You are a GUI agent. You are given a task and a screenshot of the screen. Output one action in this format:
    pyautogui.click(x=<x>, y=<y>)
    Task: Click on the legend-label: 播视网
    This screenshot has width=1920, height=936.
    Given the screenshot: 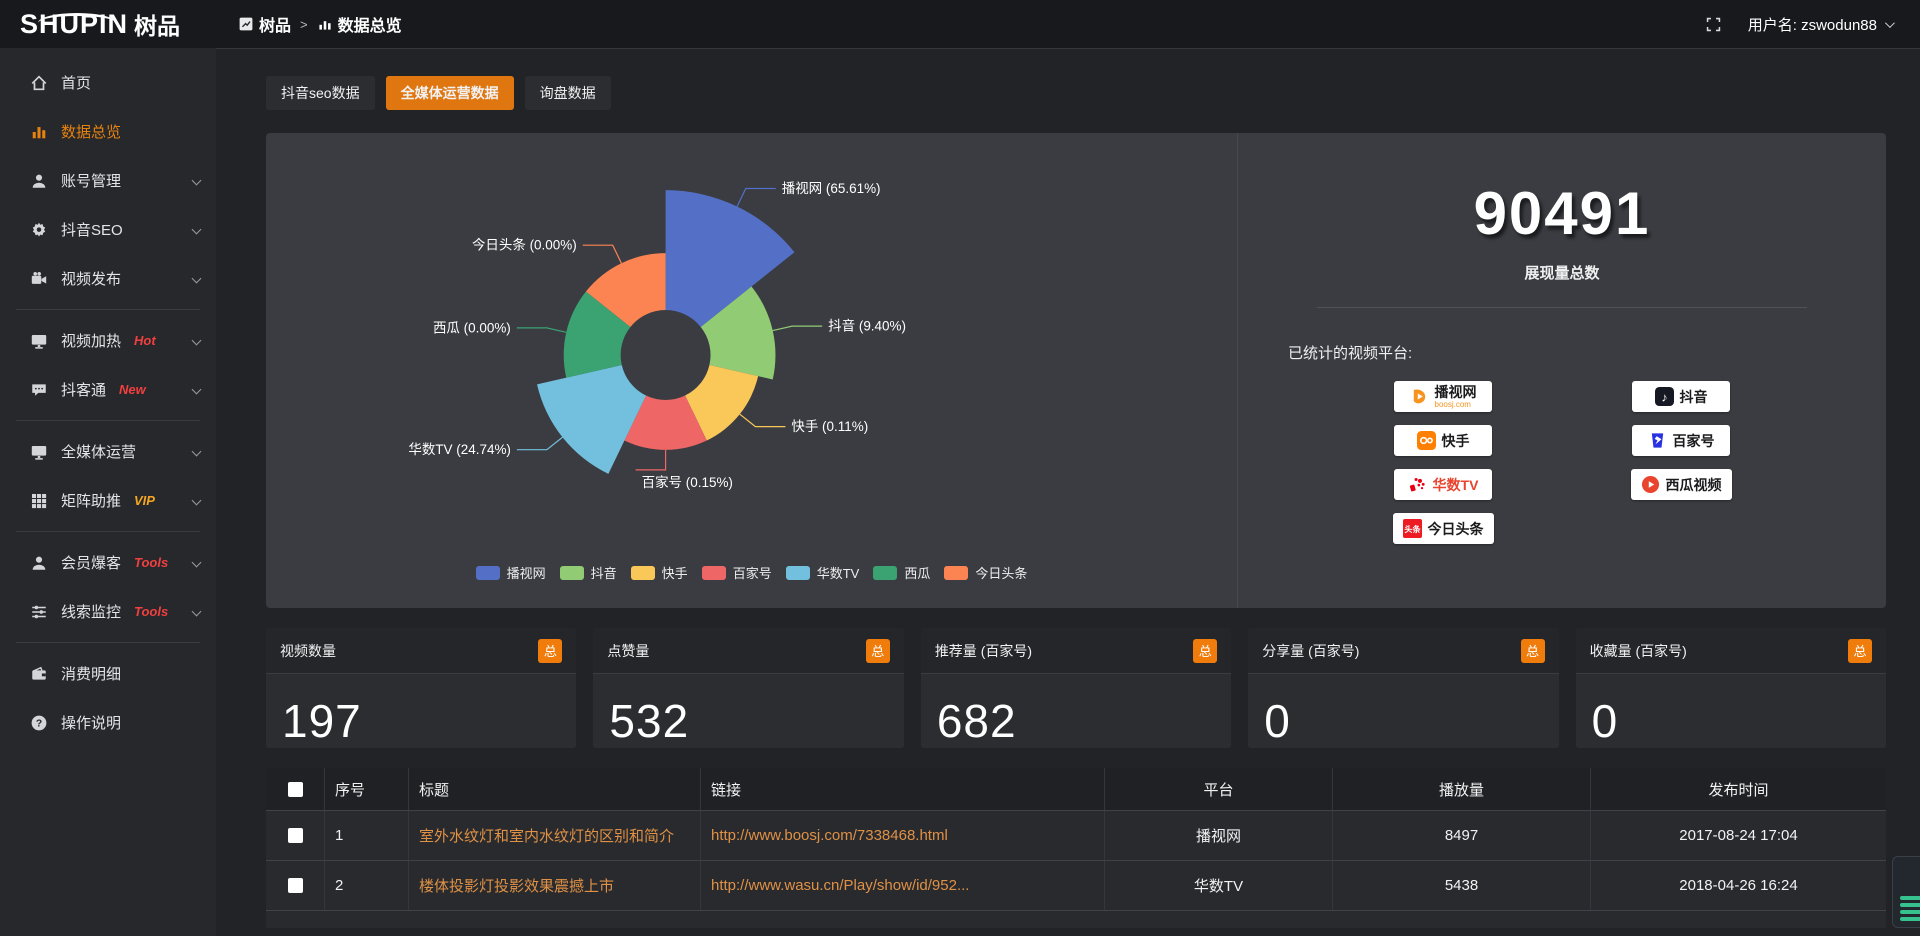 What is the action you would take?
    pyautogui.click(x=526, y=573)
    